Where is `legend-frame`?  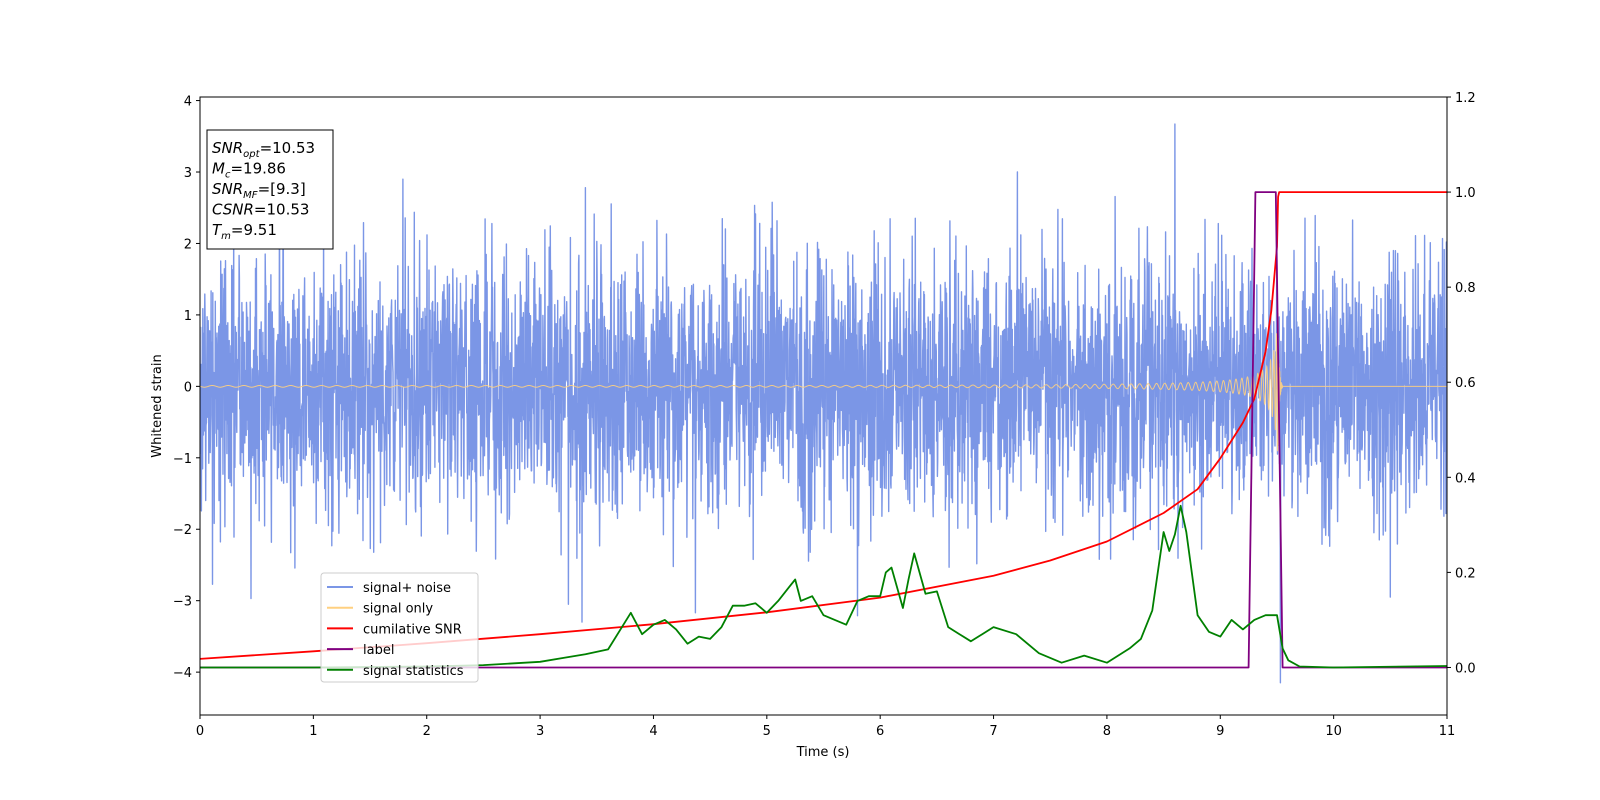
legend-frame is located at coordinates (399, 627).